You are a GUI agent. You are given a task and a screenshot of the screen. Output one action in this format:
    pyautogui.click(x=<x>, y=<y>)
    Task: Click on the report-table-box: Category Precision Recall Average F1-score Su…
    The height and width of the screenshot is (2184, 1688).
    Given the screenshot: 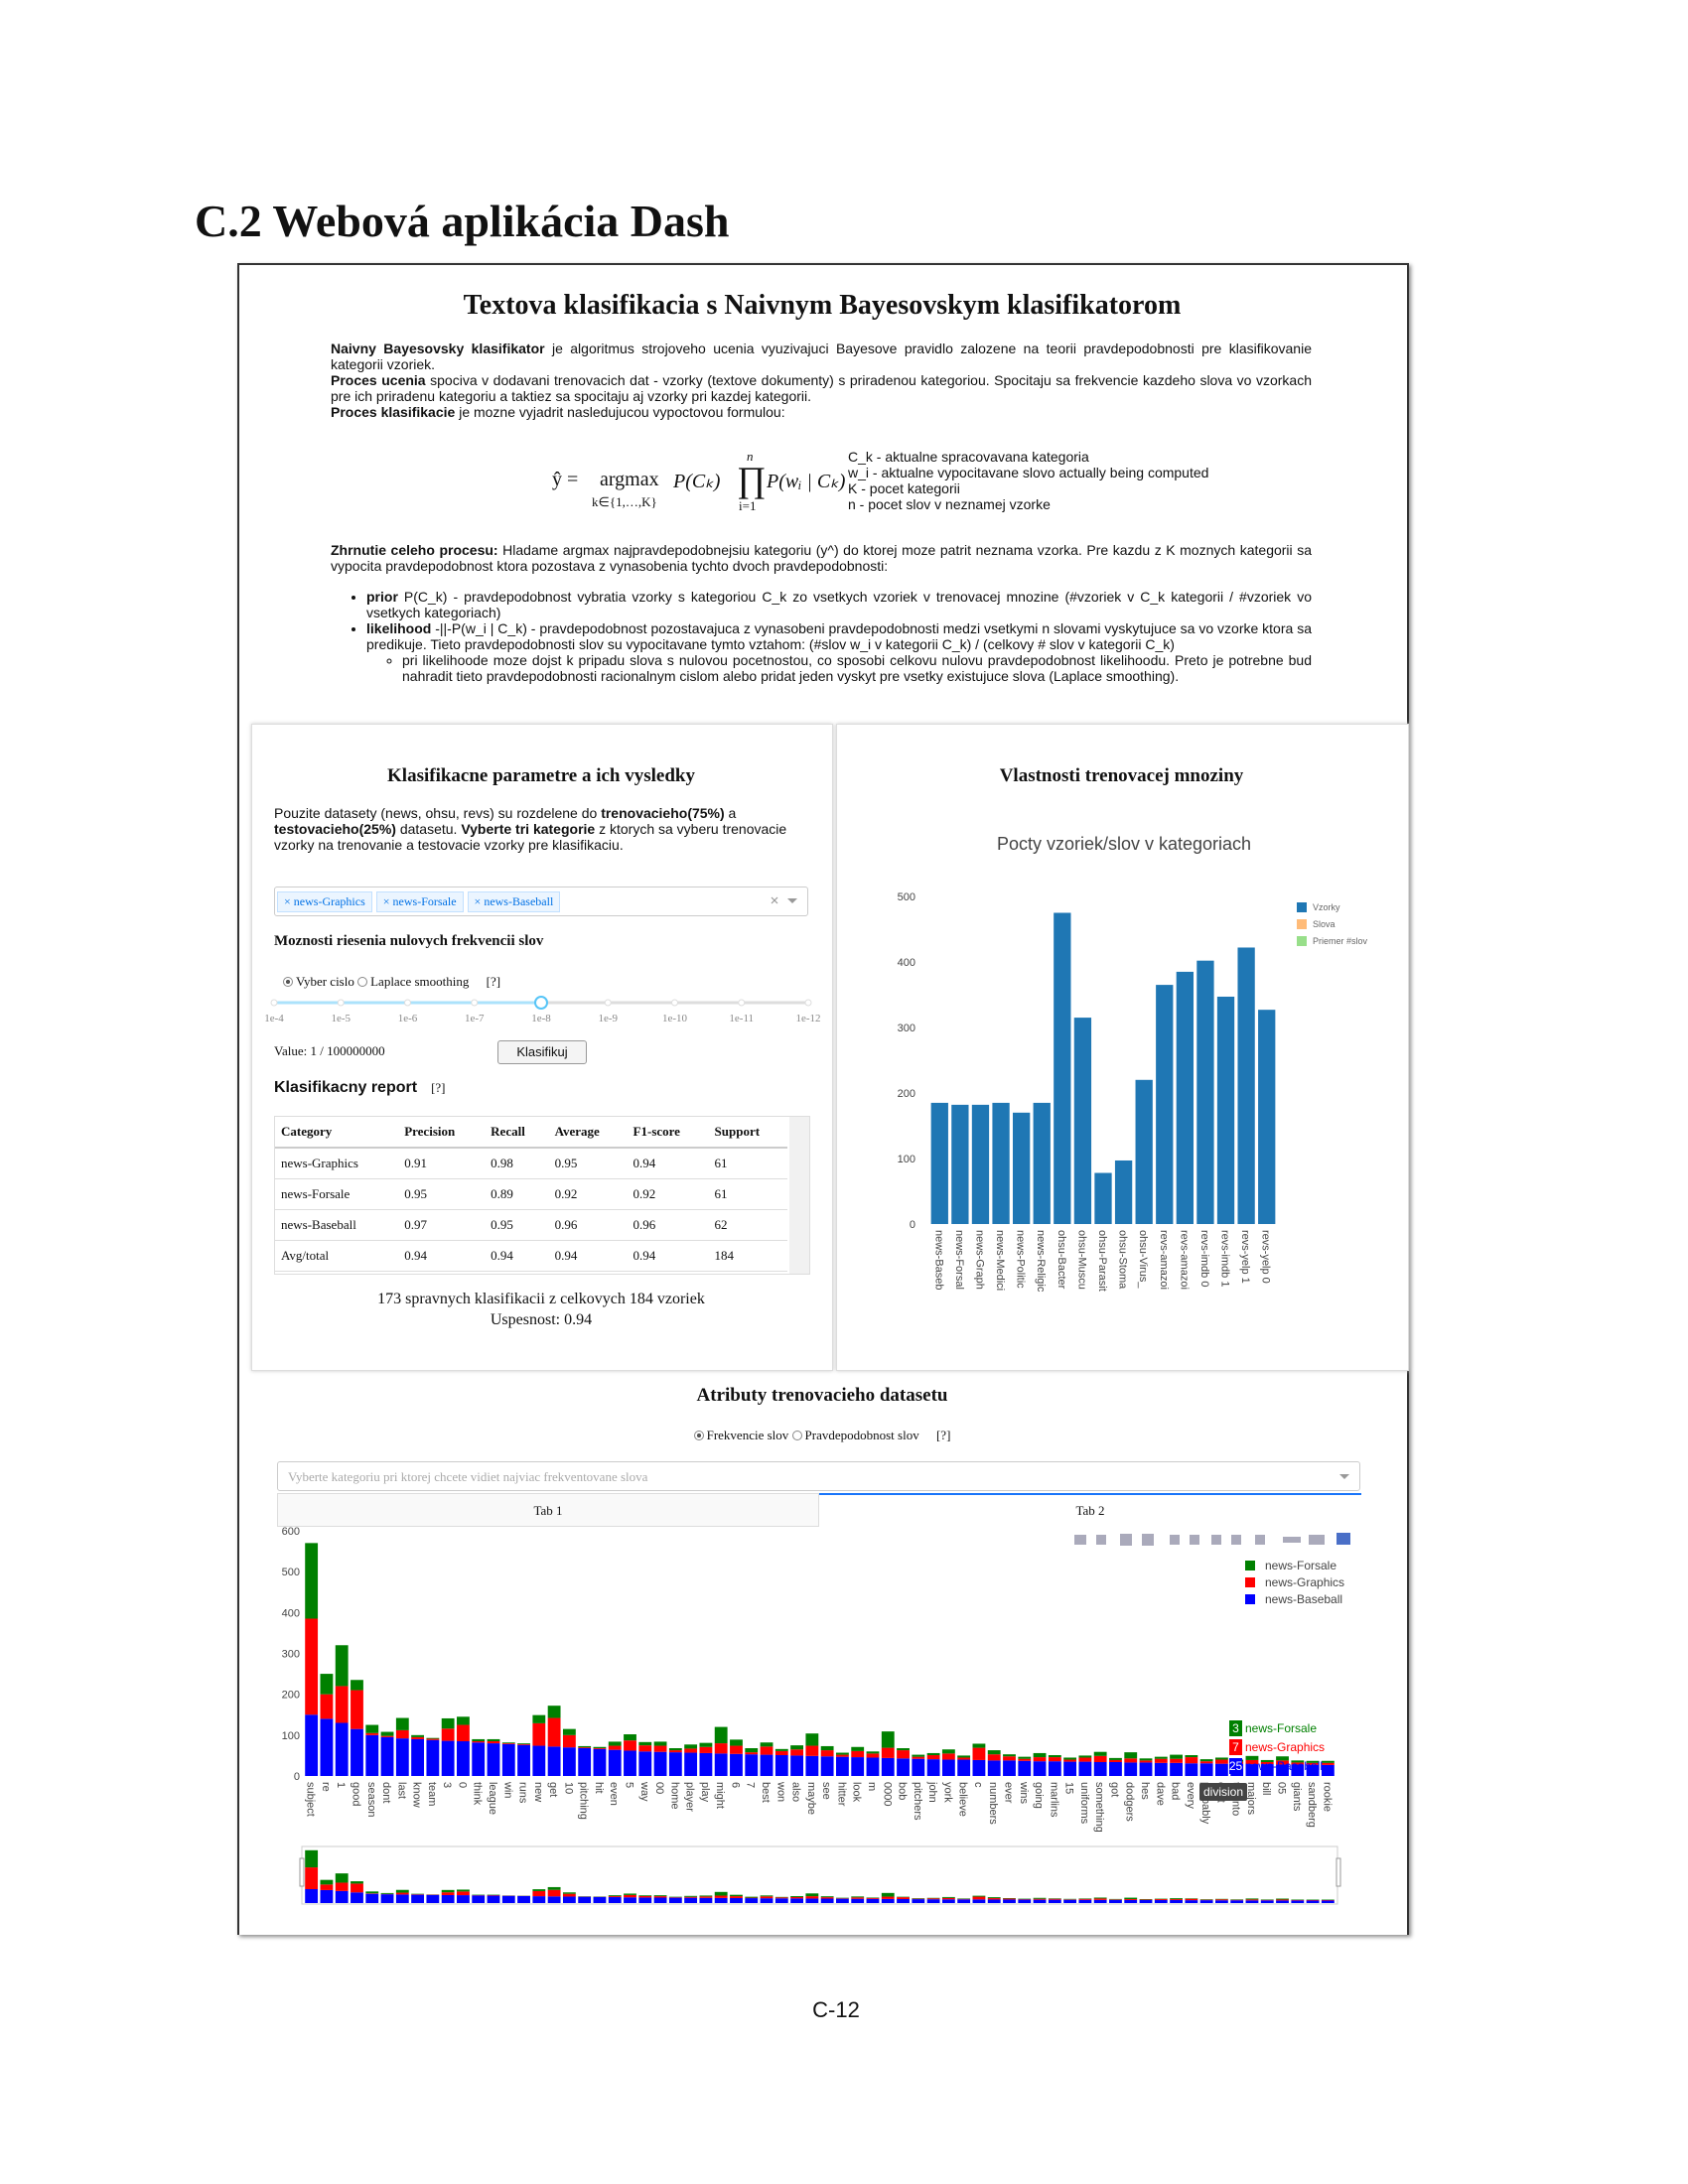 What is the action you would take?
    pyautogui.click(x=542, y=1195)
    